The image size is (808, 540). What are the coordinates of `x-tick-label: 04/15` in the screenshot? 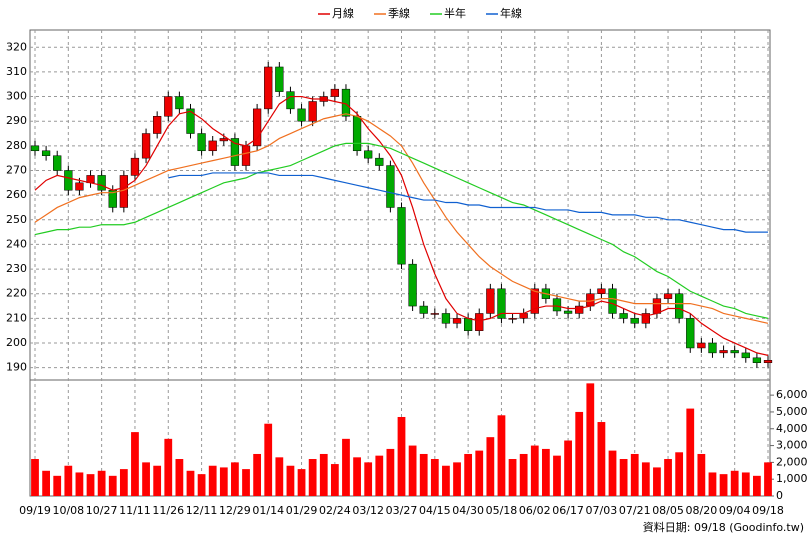 It's located at (435, 510).